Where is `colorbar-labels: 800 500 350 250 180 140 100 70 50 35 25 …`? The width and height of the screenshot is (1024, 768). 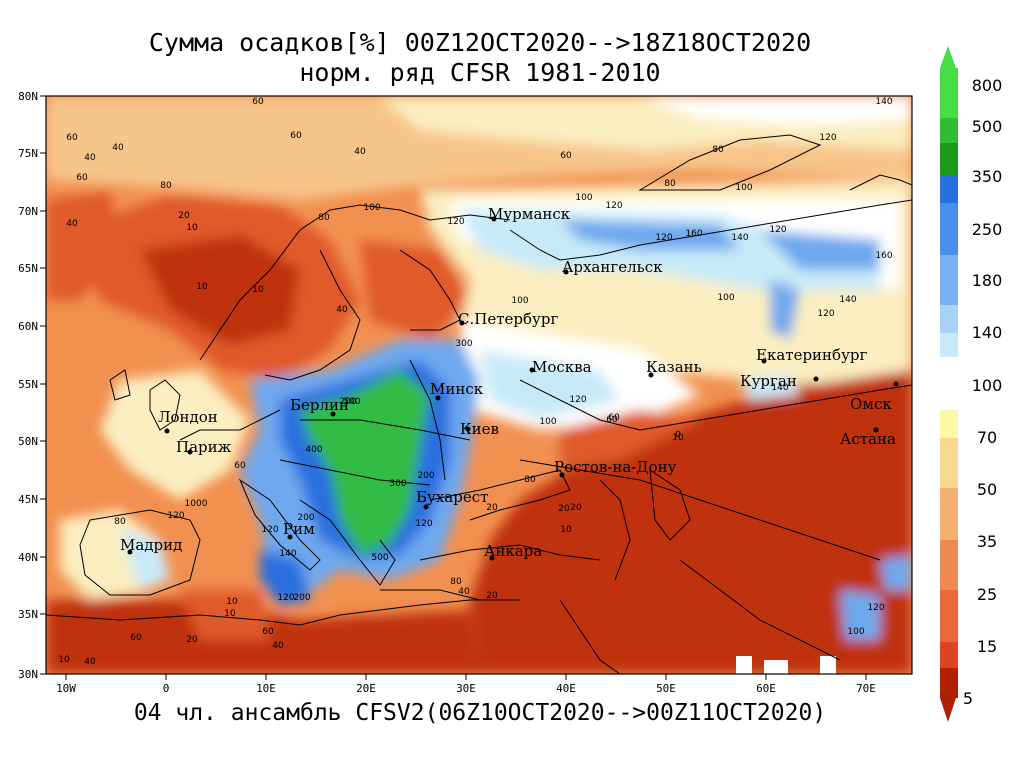 colorbar-labels: 800 500 350 250 180 140 100 70 50 35 25 … is located at coordinates (982, 392).